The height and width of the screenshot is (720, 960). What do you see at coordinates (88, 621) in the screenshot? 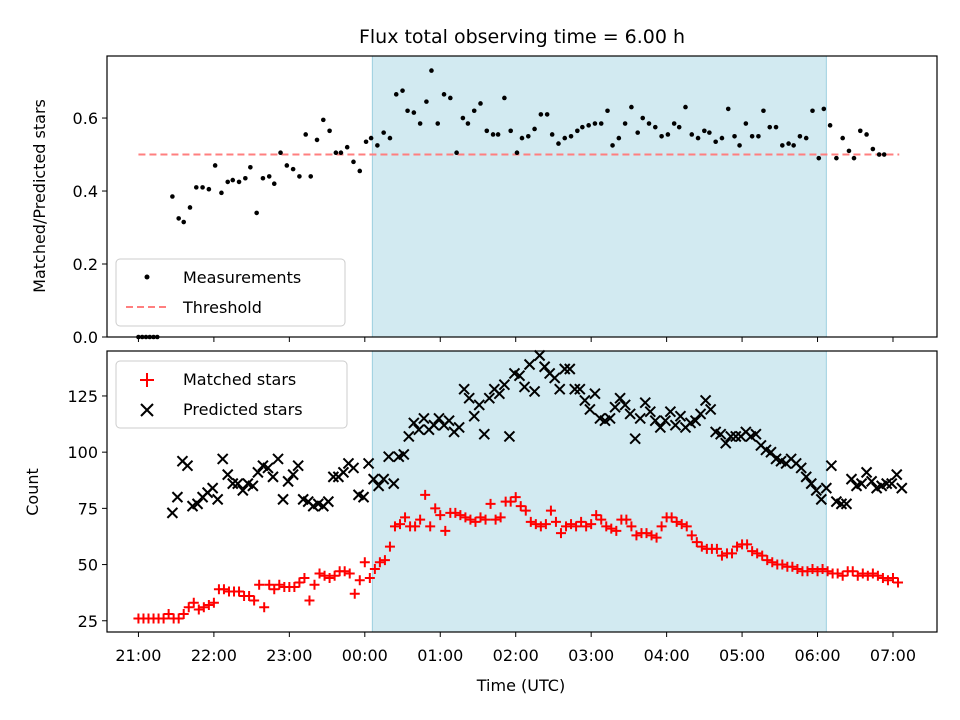
I see `y-tick-label: 25` at bounding box center [88, 621].